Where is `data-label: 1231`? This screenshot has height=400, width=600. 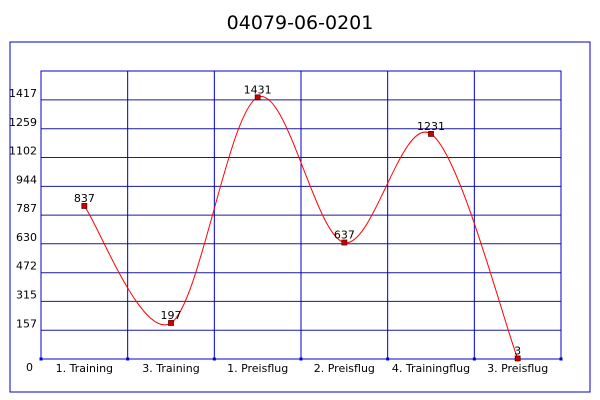
data-label: 1231 is located at coordinates (431, 126).